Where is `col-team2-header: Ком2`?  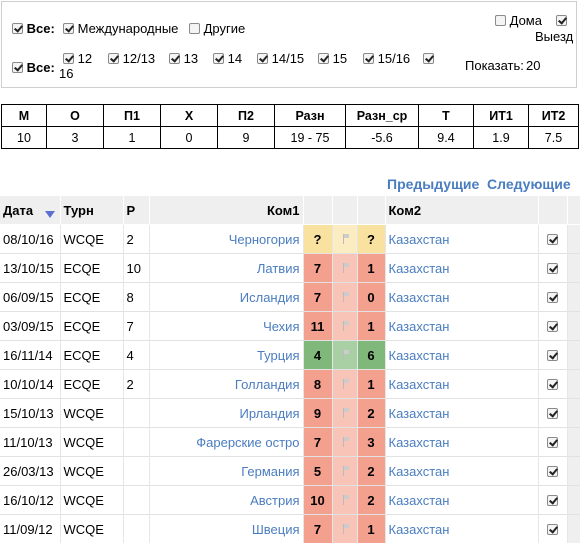 col-team2-header: Ком2 is located at coordinates (462, 210).